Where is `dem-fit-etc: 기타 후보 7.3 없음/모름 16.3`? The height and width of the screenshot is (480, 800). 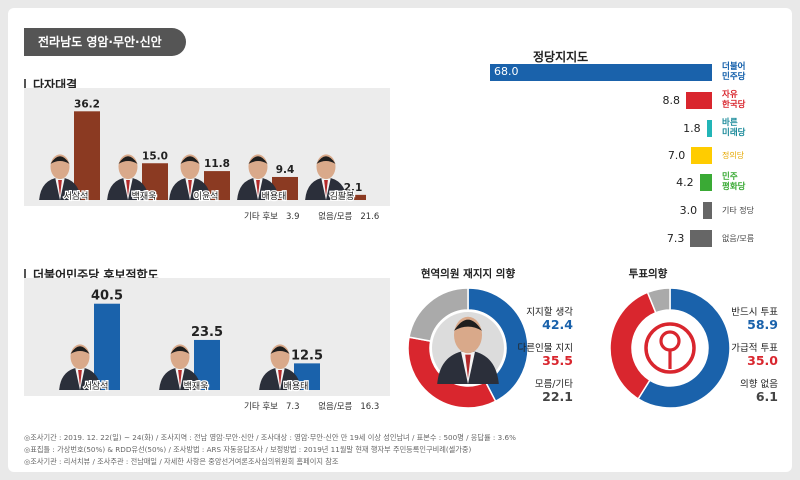
dem-fit-etc: 기타 후보 7.3 없음/모름 16.3 is located at coordinates (311, 406).